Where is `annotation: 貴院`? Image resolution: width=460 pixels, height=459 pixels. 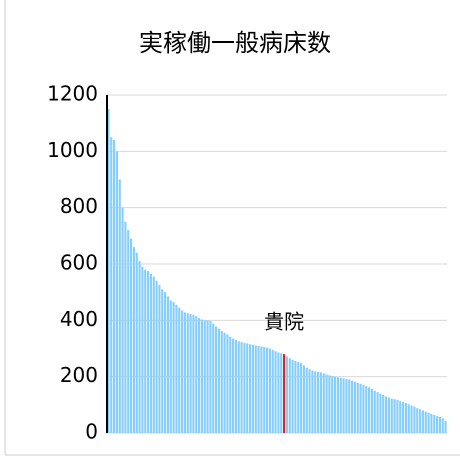 annotation: 貴院 is located at coordinates (284, 322).